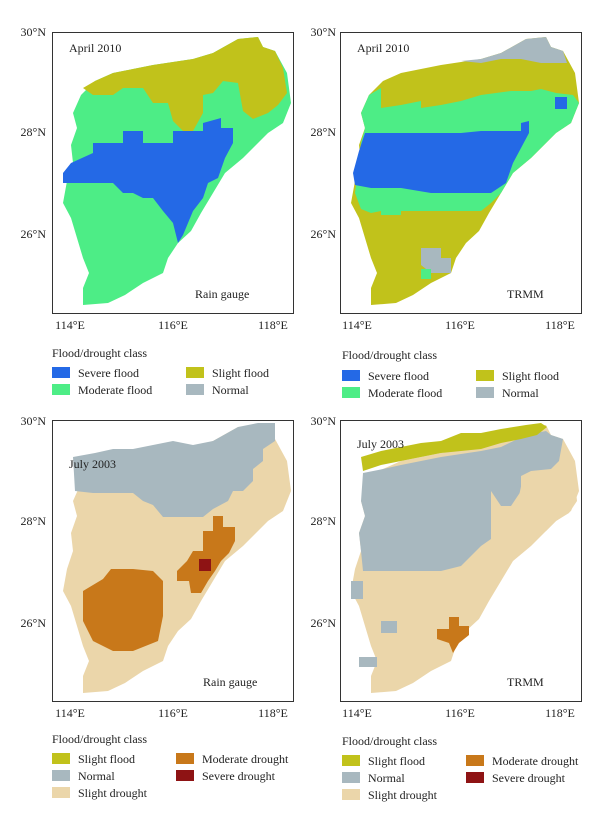 The height and width of the screenshot is (824, 600). What do you see at coordinates (539, 503) in the screenshot?
I see `region-slight-drought` at bounding box center [539, 503].